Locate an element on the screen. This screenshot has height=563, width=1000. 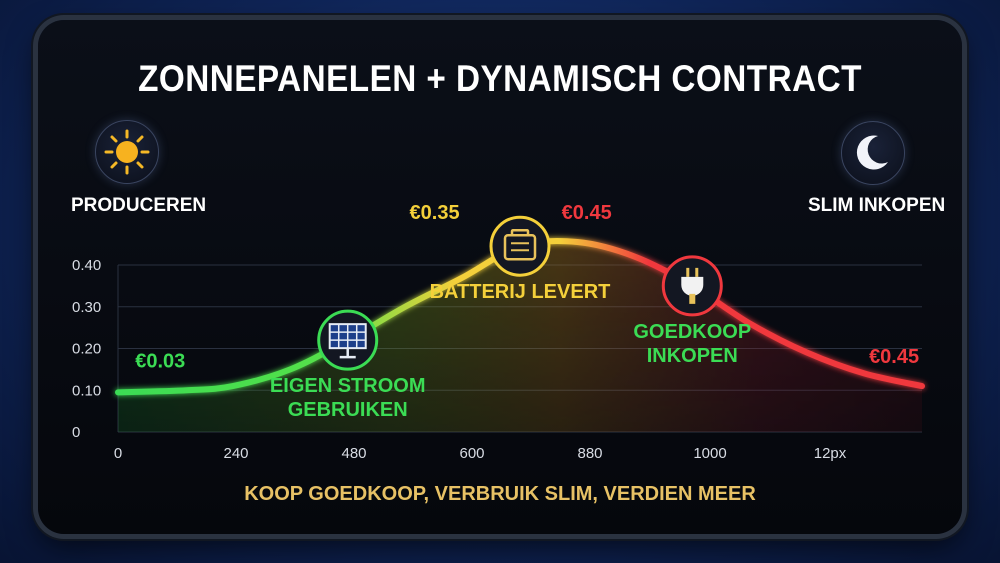
moon-icon is located at coordinates (872, 152).